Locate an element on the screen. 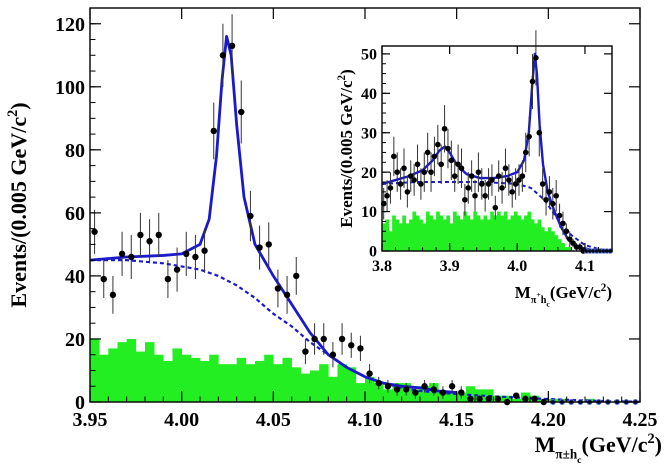 The height and width of the screenshot is (469, 670). y-tick-label: 80 is located at coordinates (75, 151).